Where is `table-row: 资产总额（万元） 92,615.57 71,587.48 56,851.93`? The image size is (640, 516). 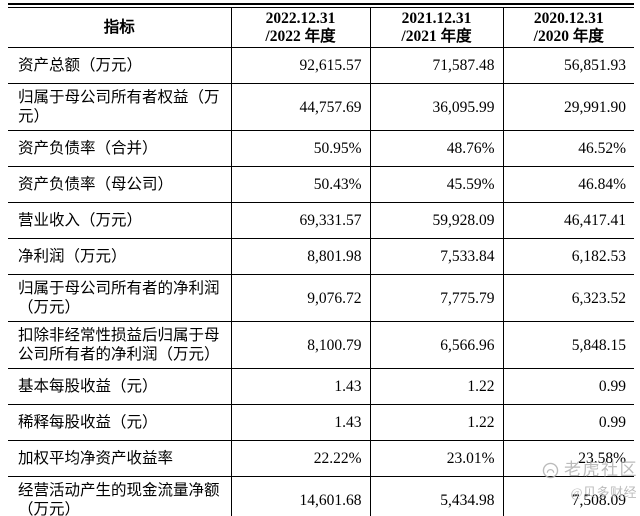 table-row: 资产总额（万元） 92,615.57 71,587.48 56,851.93 is located at coordinates (321, 65).